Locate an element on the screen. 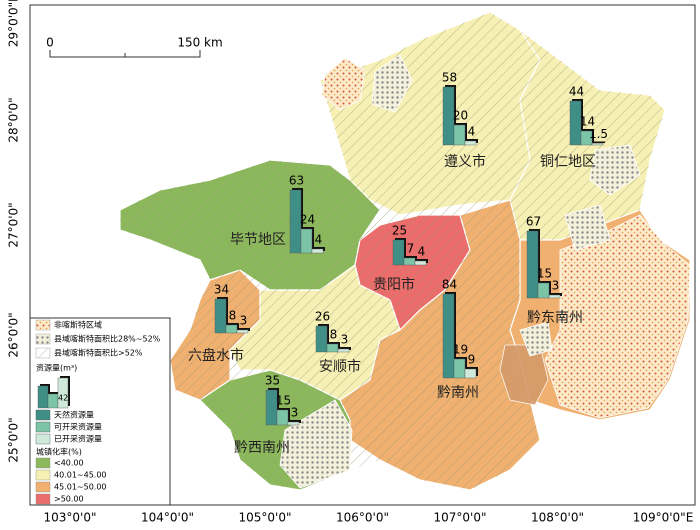 This screenshot has width=700, height=530. region-name: 黔西南州 is located at coordinates (262, 448).